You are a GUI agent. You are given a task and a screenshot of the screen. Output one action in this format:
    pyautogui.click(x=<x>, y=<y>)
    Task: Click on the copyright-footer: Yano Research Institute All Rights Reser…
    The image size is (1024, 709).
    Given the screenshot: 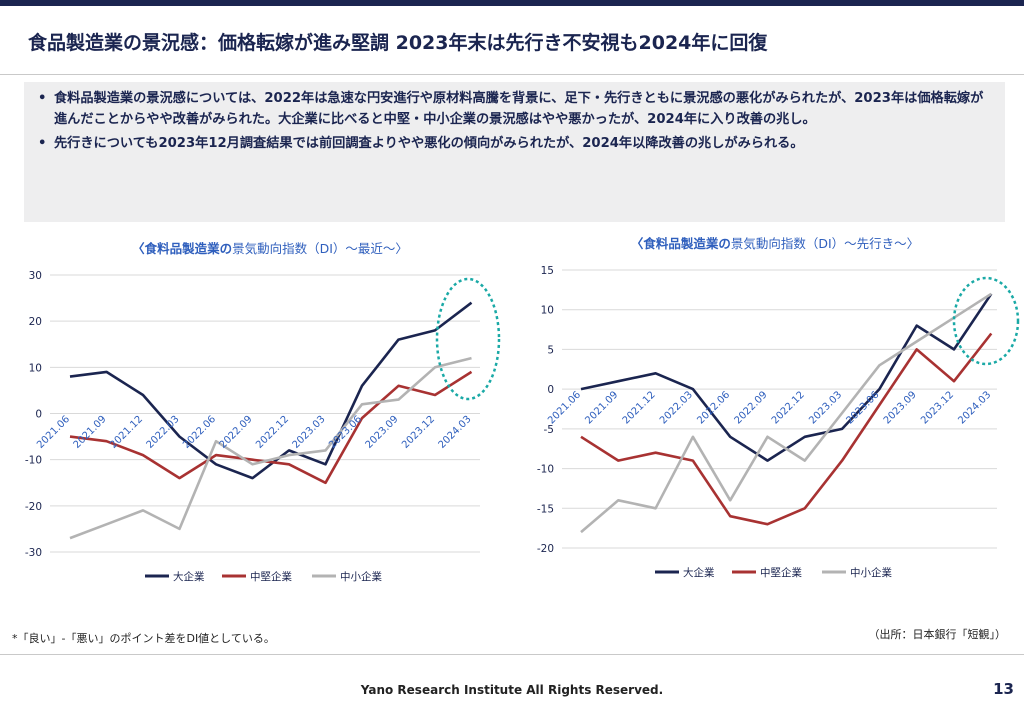 What is the action you would take?
    pyautogui.click(x=512, y=690)
    